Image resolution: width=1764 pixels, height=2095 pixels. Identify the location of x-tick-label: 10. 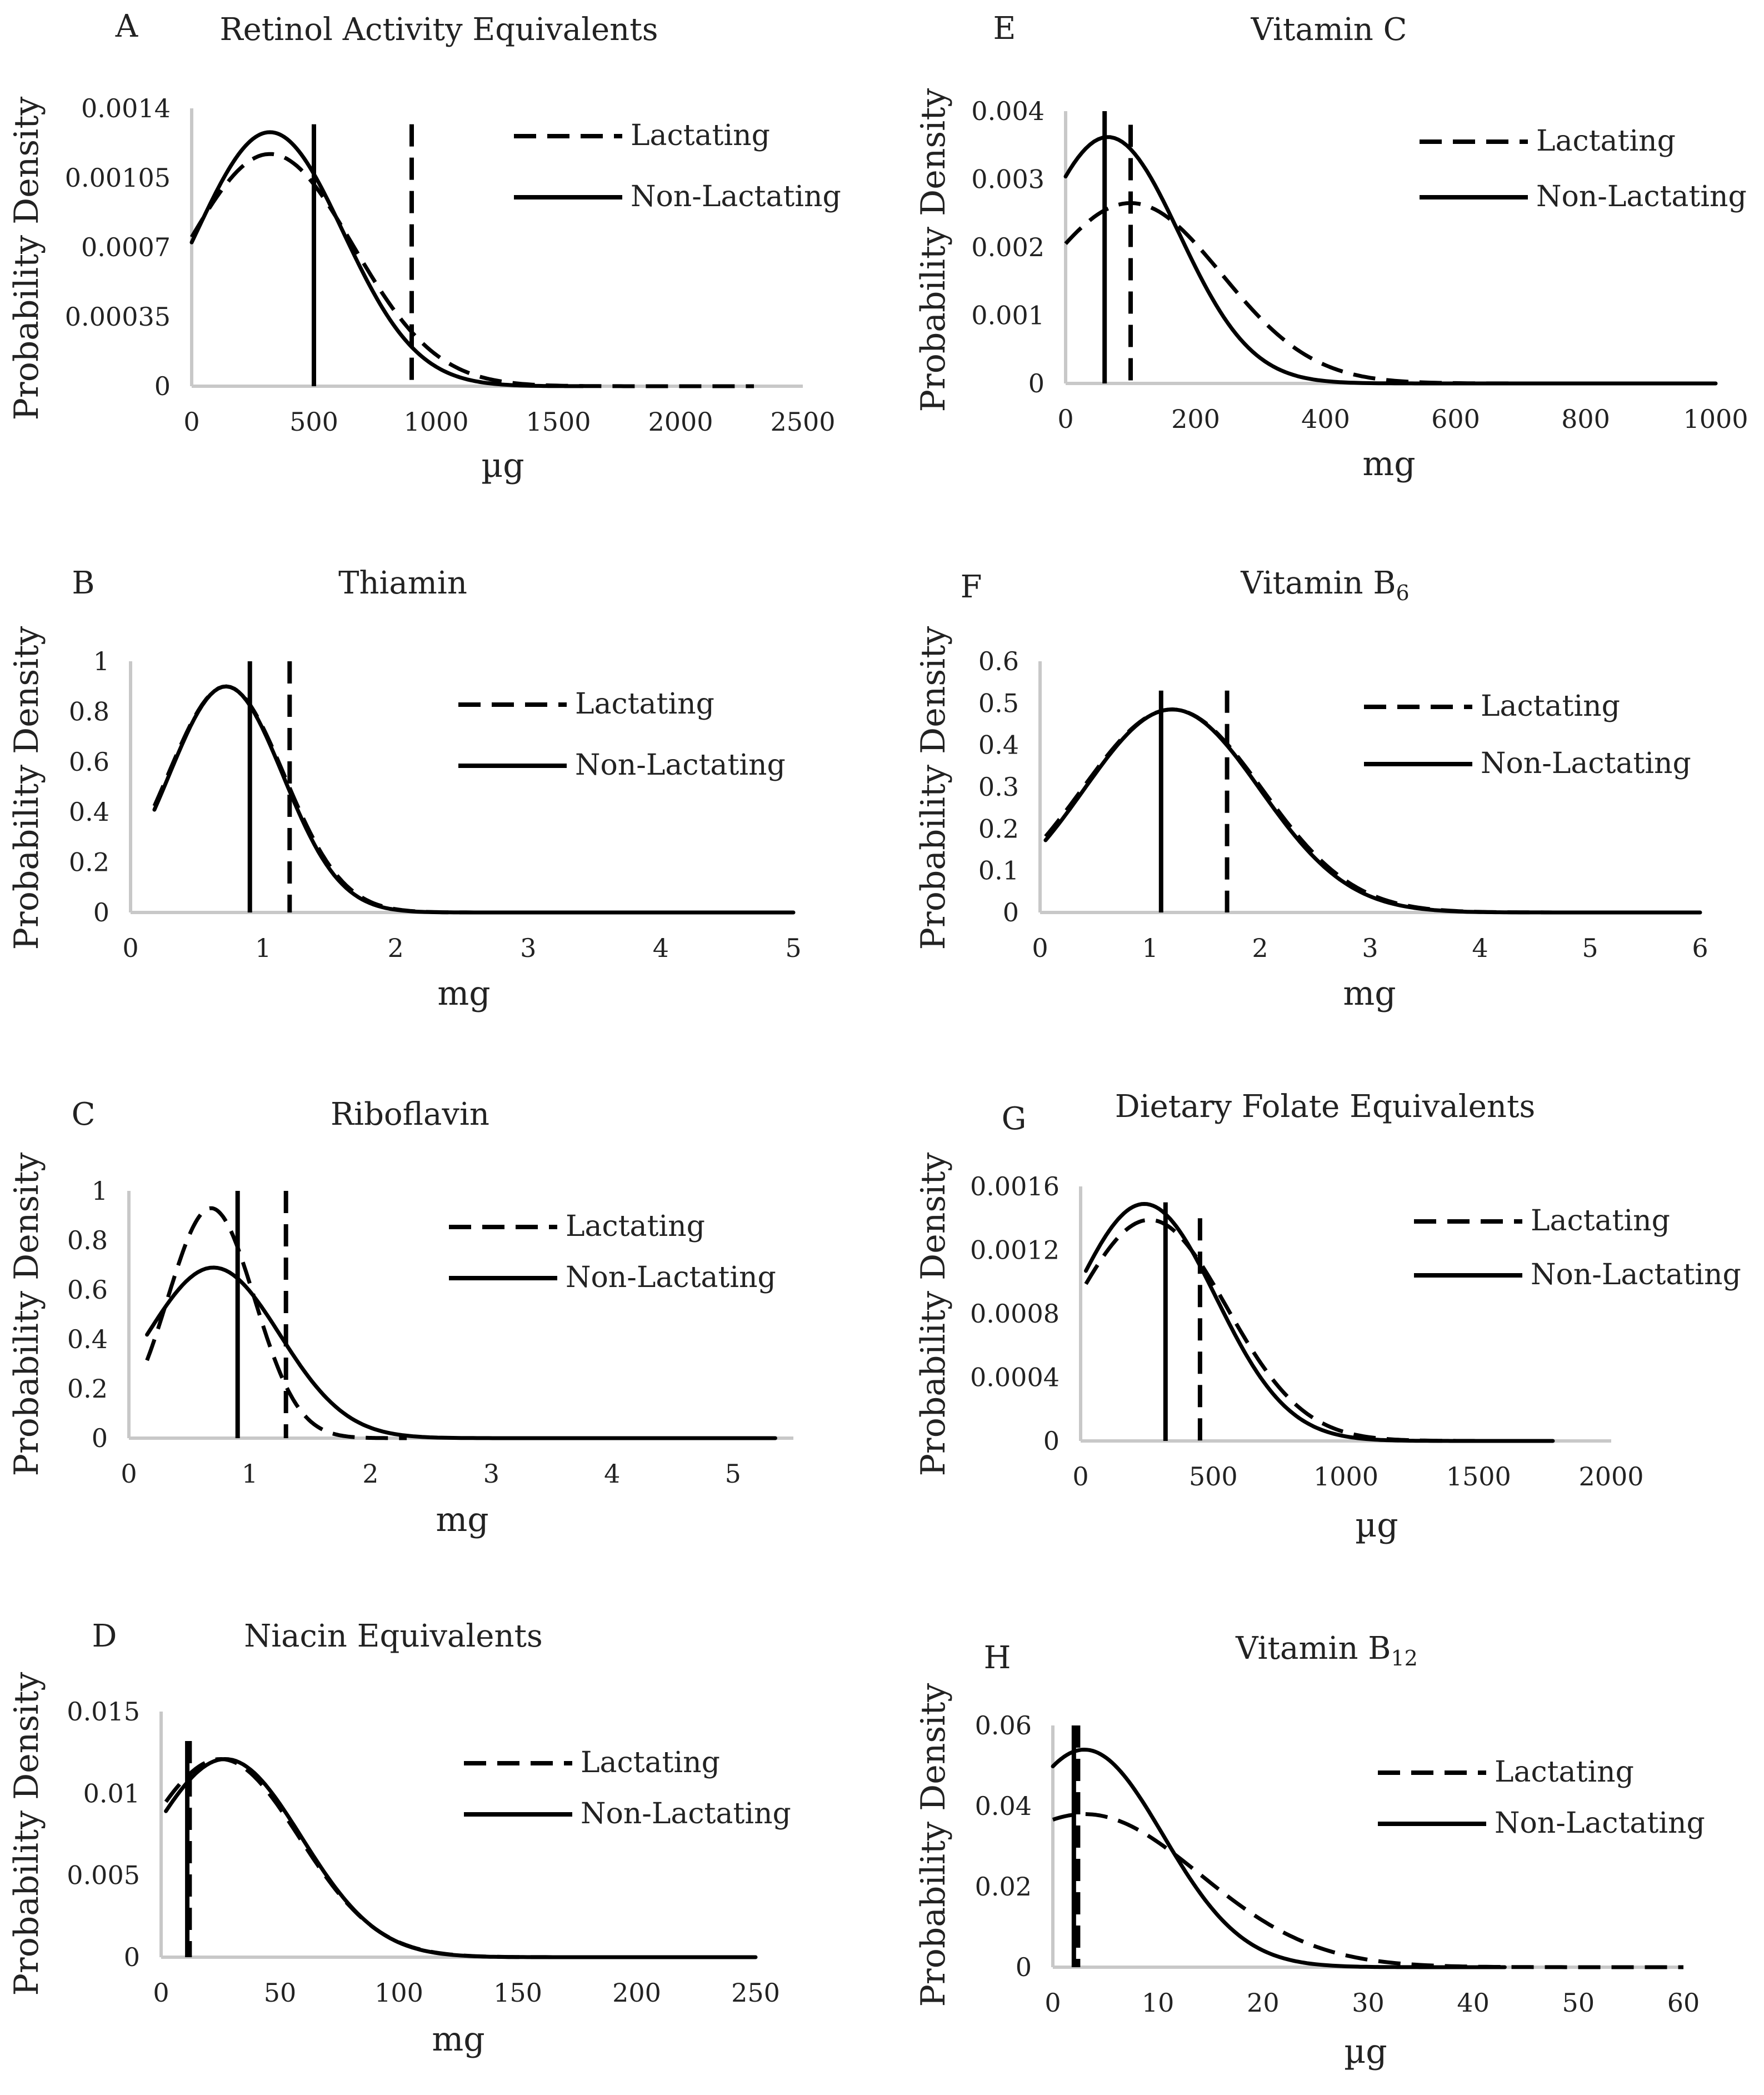
(1158, 2003).